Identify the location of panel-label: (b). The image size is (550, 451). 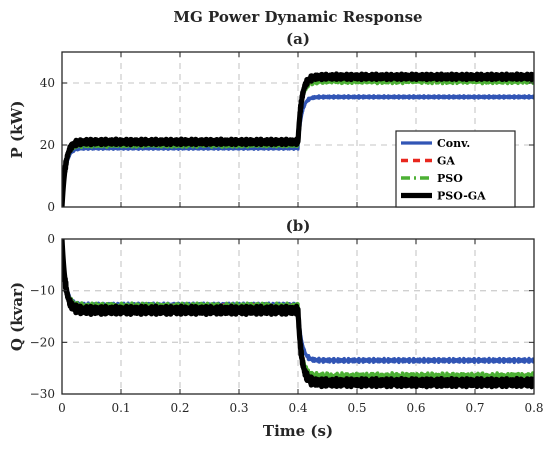
(298, 226).